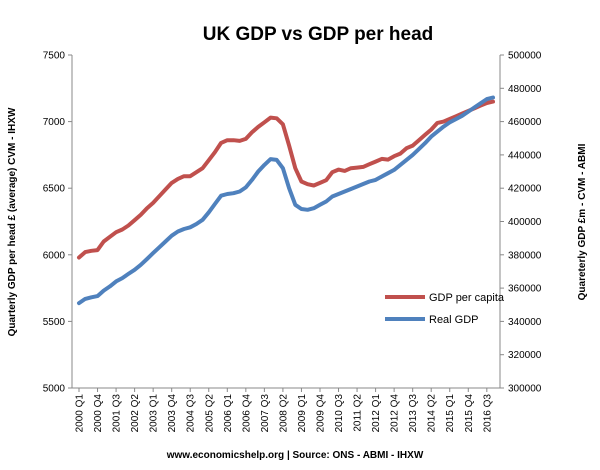 Image resolution: width=600 pixels, height=470 pixels. What do you see at coordinates (302, 413) in the screenshot?
I see `x-tick-label: 2009 Q1` at bounding box center [302, 413].